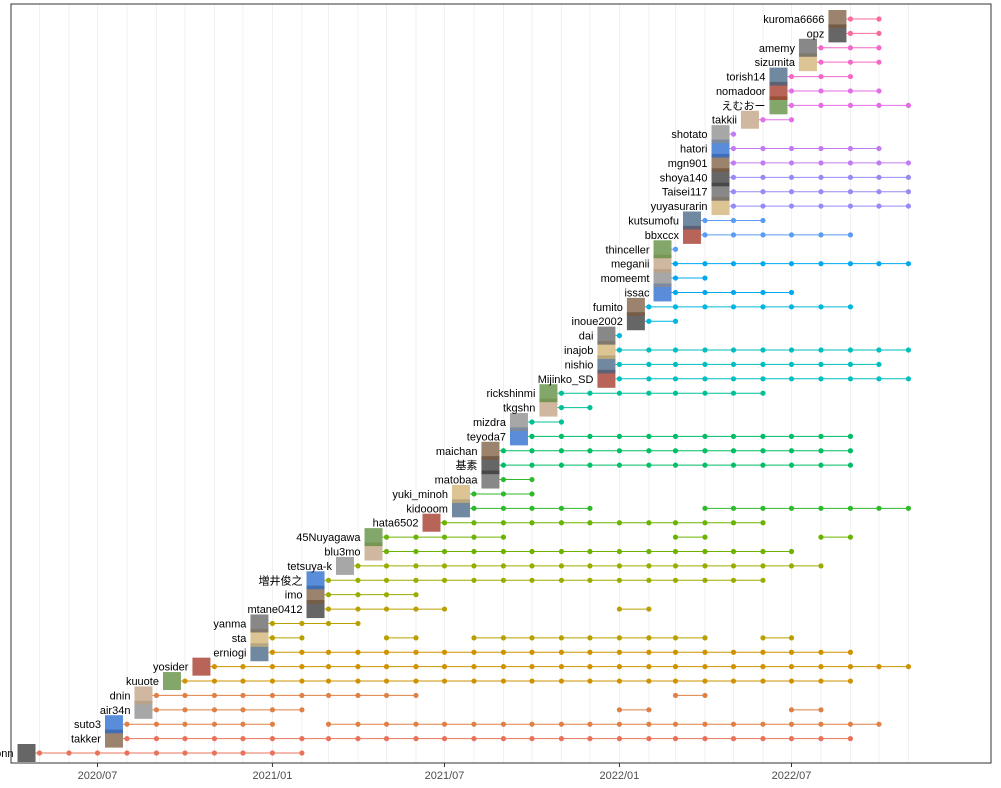  I want to click on user-label: nomadoor, so click(741, 92).